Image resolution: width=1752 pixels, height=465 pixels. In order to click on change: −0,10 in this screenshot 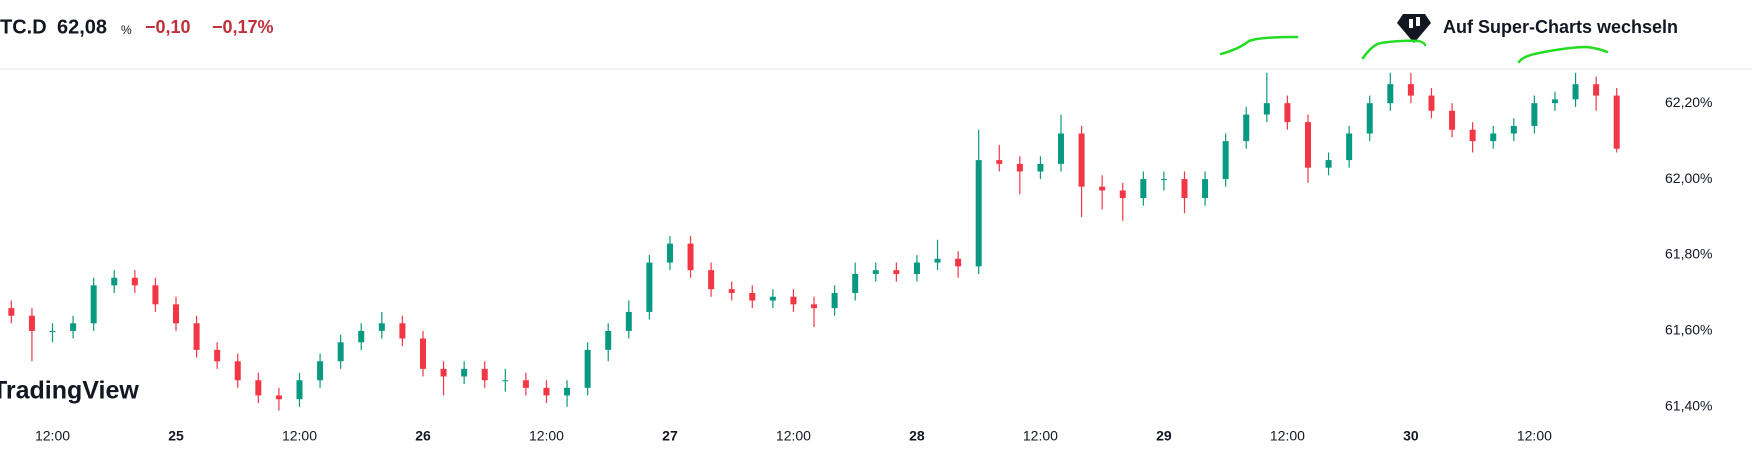, I will do `click(168, 27)`.